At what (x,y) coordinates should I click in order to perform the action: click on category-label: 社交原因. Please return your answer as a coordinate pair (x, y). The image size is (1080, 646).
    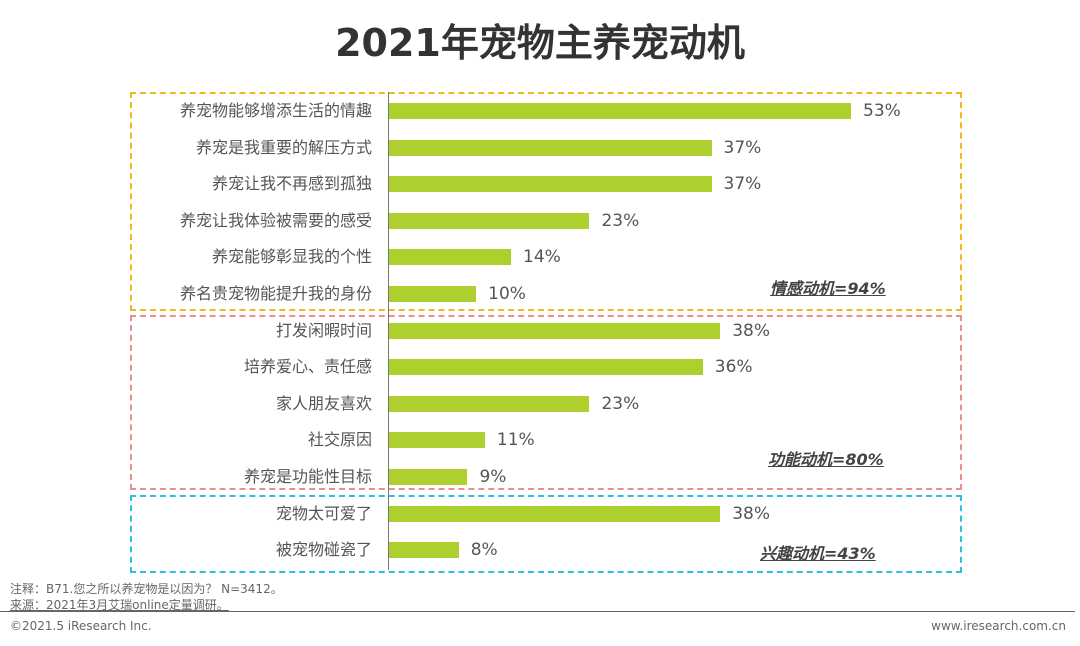
    Looking at the image, I should click on (339, 440).